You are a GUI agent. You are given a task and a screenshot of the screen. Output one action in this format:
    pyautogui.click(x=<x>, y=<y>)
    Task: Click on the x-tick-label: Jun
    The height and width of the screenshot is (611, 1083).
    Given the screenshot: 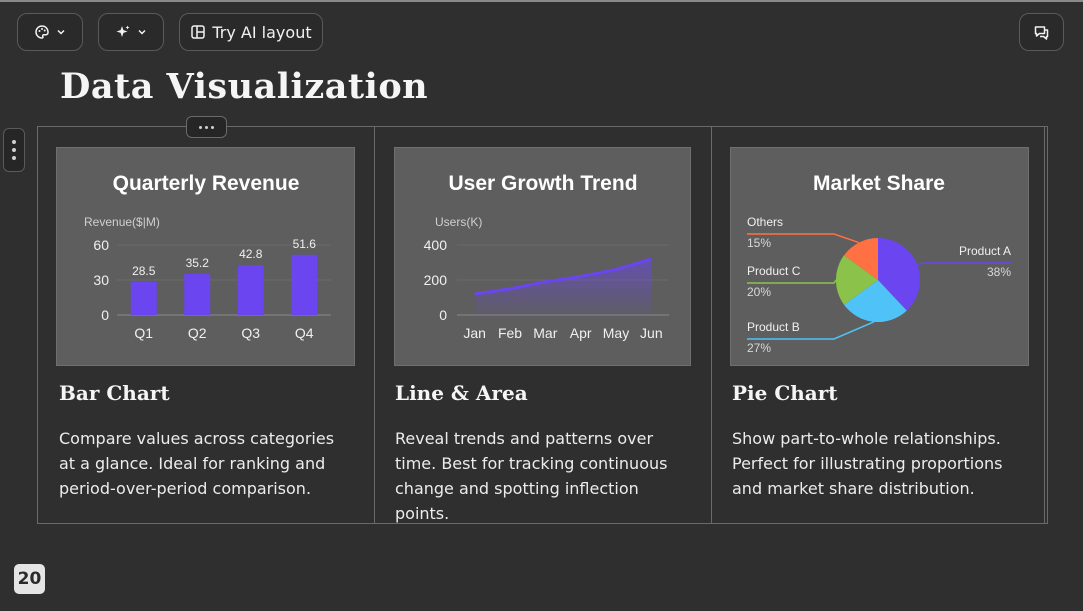 What is the action you would take?
    pyautogui.click(x=651, y=333)
    